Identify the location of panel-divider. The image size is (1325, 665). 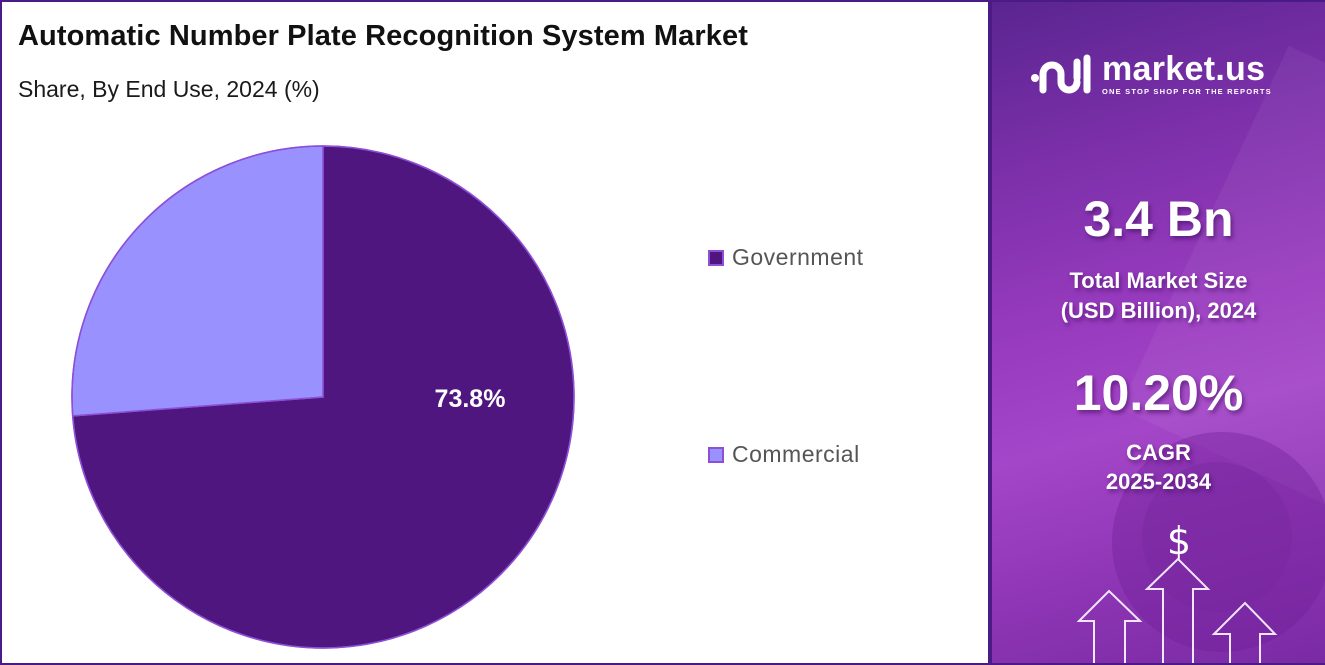
(990, 332).